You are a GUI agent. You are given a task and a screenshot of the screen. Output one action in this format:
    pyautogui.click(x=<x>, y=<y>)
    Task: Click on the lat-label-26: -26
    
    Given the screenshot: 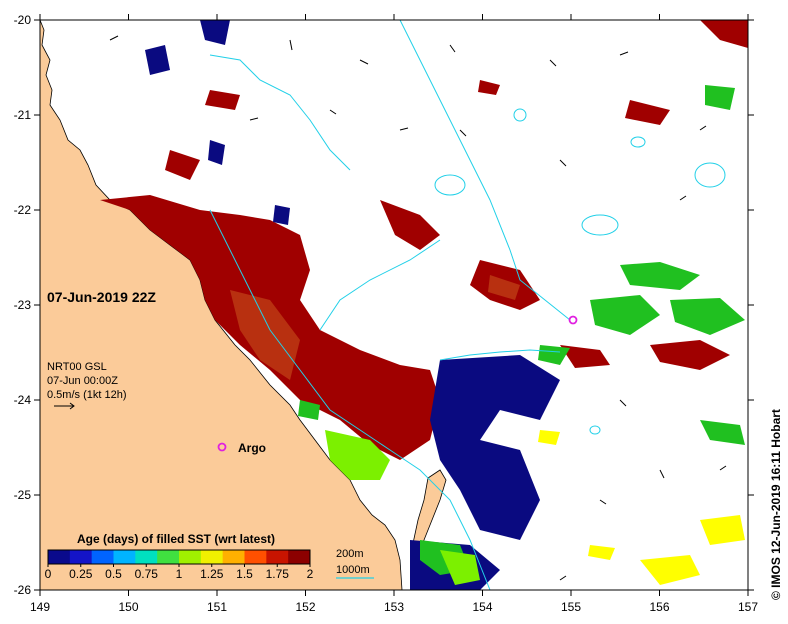 What is the action you would take?
    pyautogui.click(x=23, y=590)
    